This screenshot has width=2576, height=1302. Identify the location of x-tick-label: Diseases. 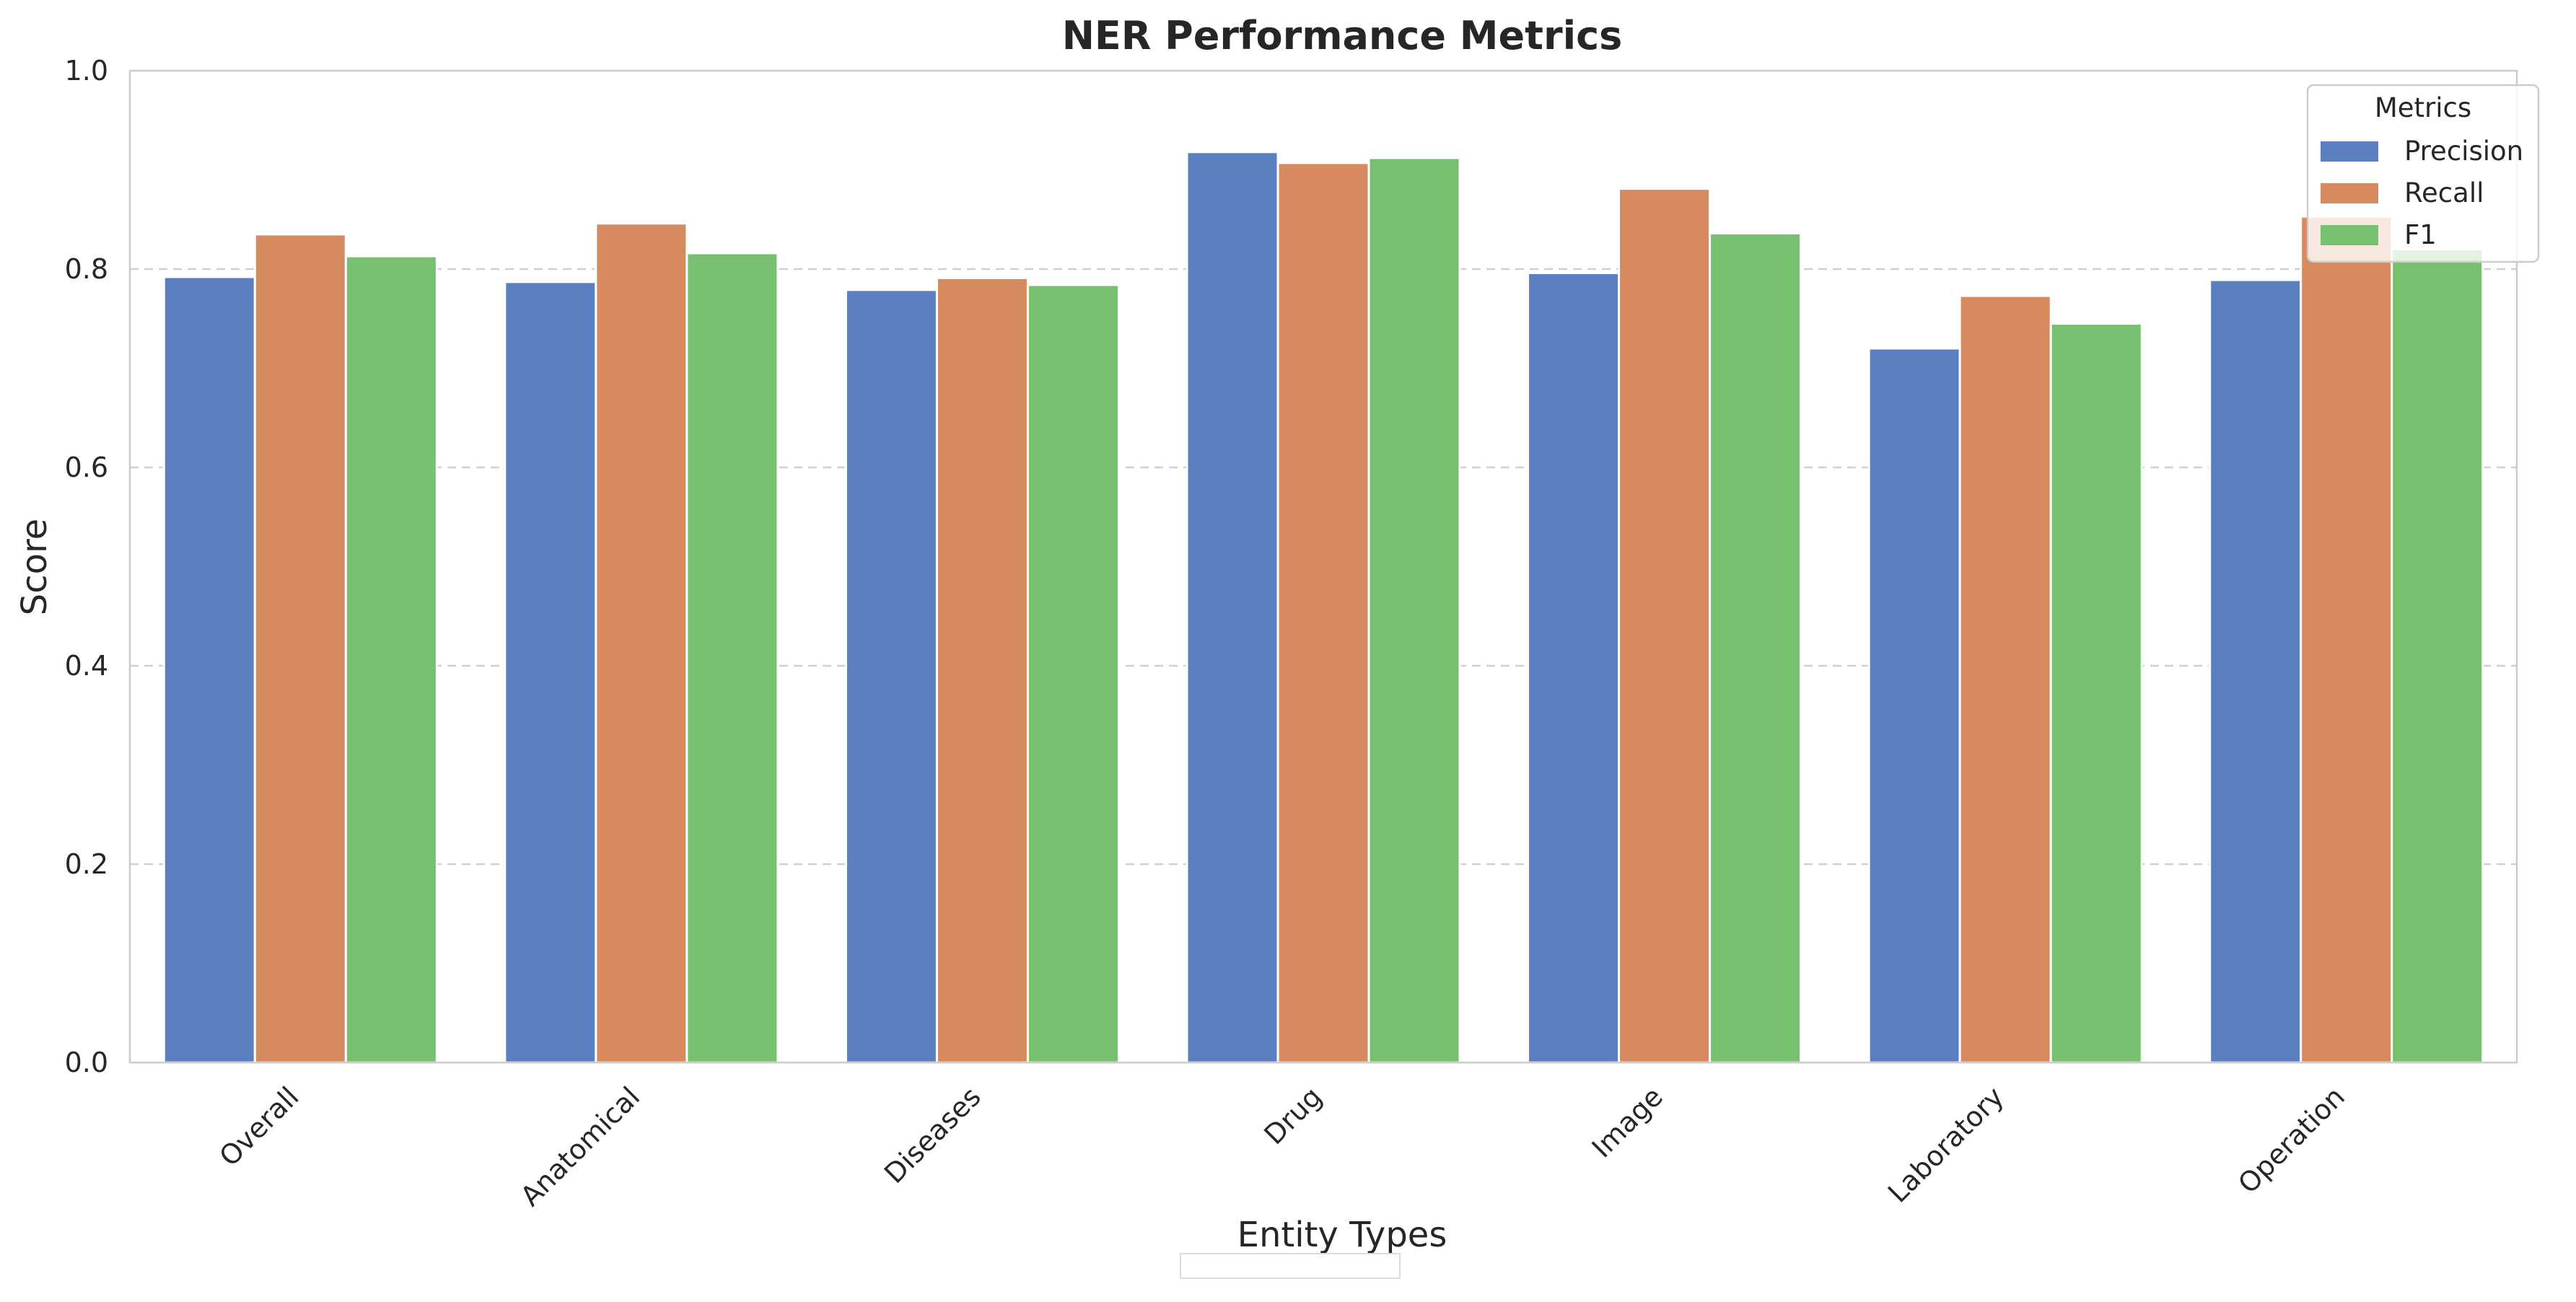
(933, 1135).